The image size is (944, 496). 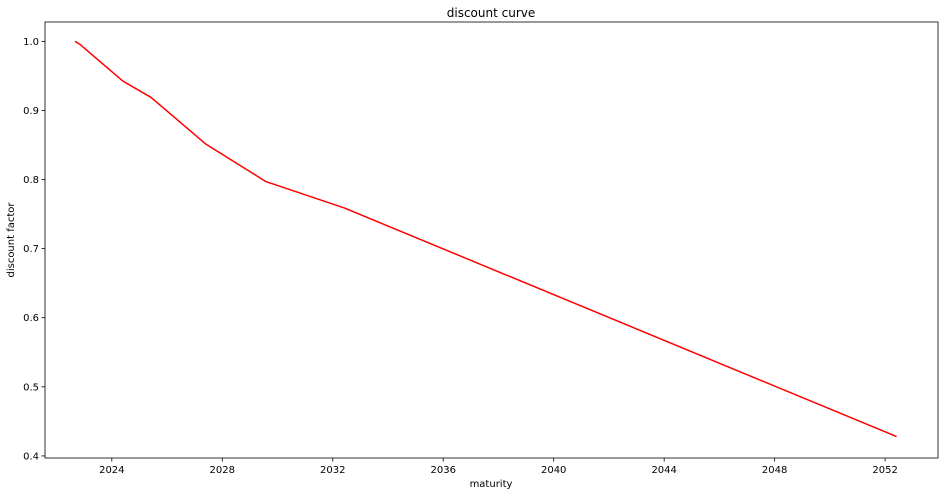 What do you see at coordinates (774, 470) in the screenshot?
I see `x-tick-label: 2048` at bounding box center [774, 470].